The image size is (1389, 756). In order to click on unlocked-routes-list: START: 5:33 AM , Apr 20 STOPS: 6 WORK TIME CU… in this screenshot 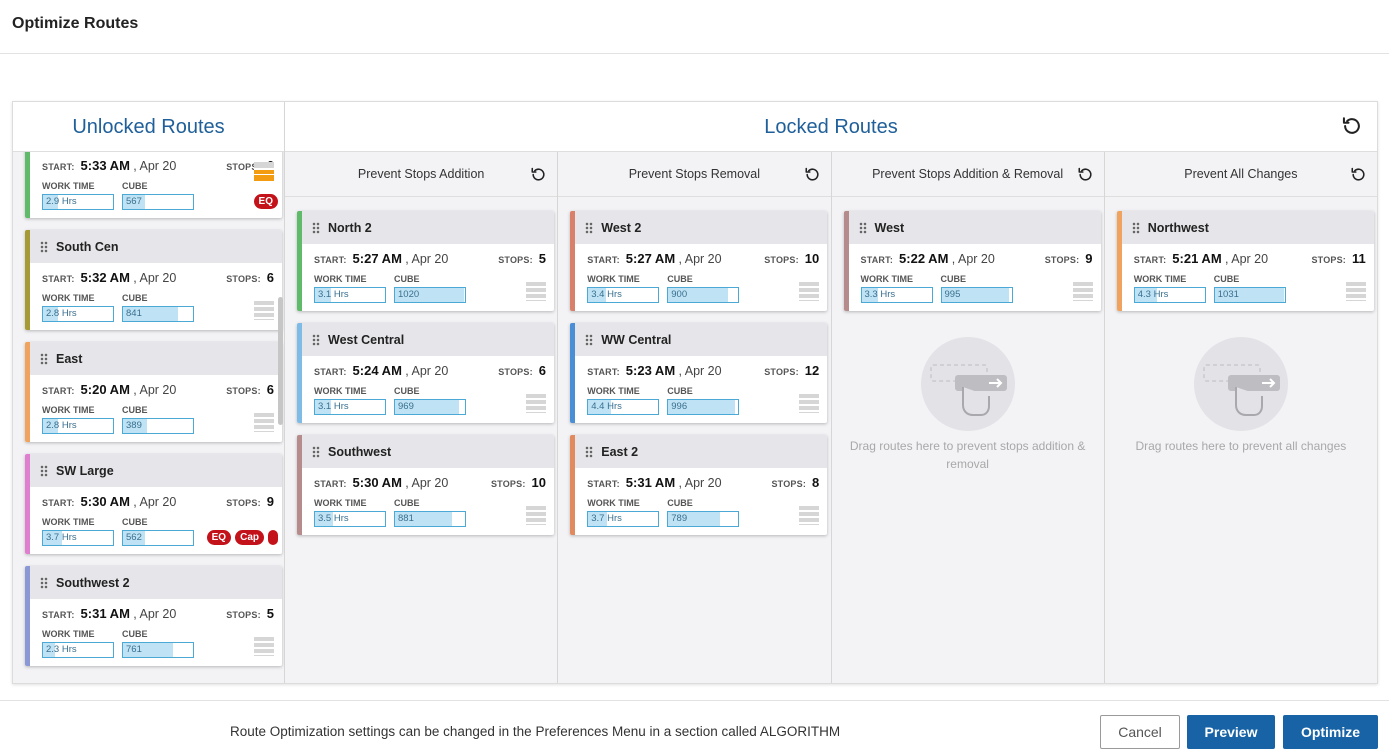, I will do `click(148, 417)`.